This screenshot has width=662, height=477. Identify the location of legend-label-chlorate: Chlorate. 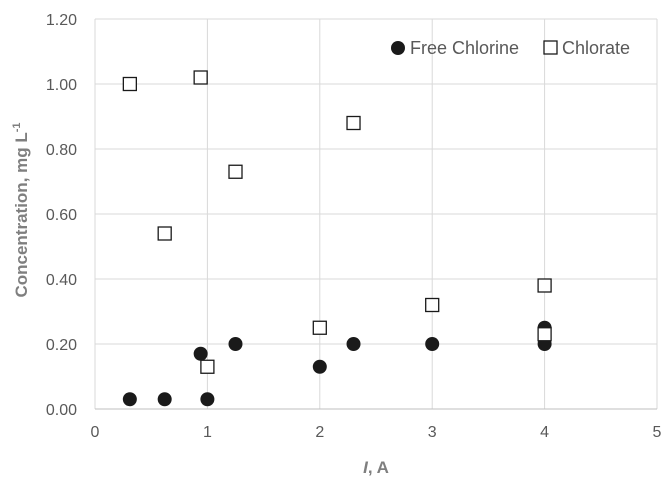
(596, 48).